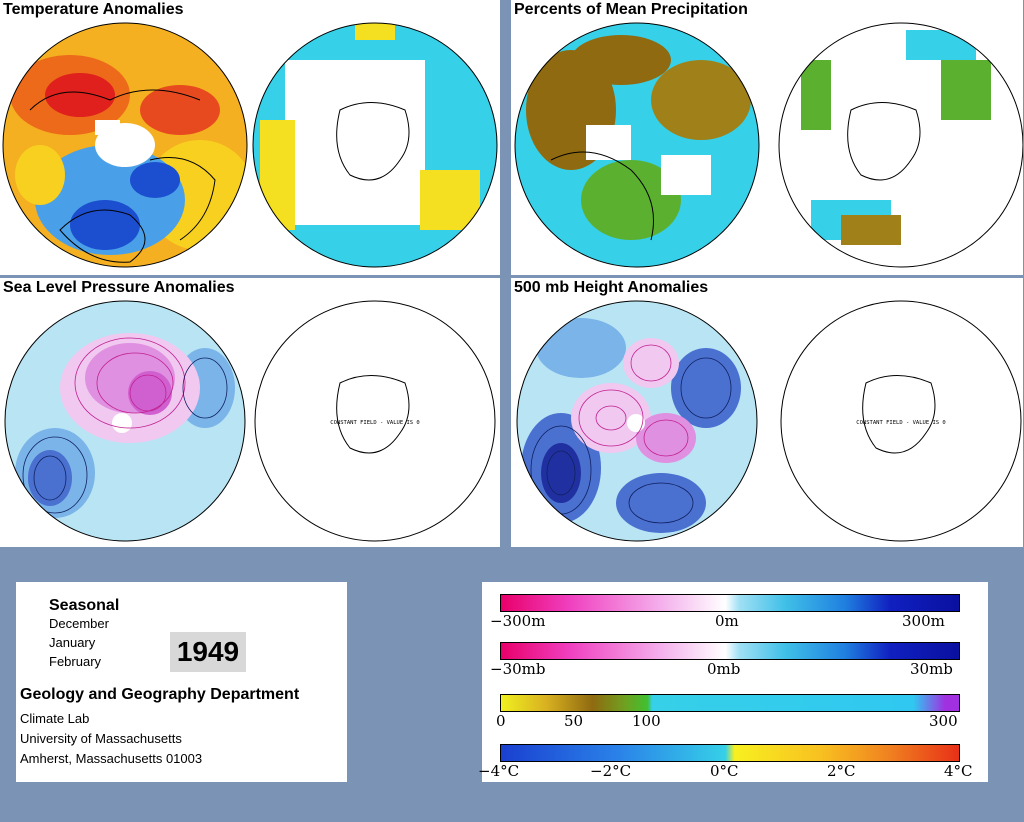 The width and height of the screenshot is (1024, 822). What do you see at coordinates (111, 758) in the screenshot?
I see `address-line-3: Amherst, Massachusetts 01003` at bounding box center [111, 758].